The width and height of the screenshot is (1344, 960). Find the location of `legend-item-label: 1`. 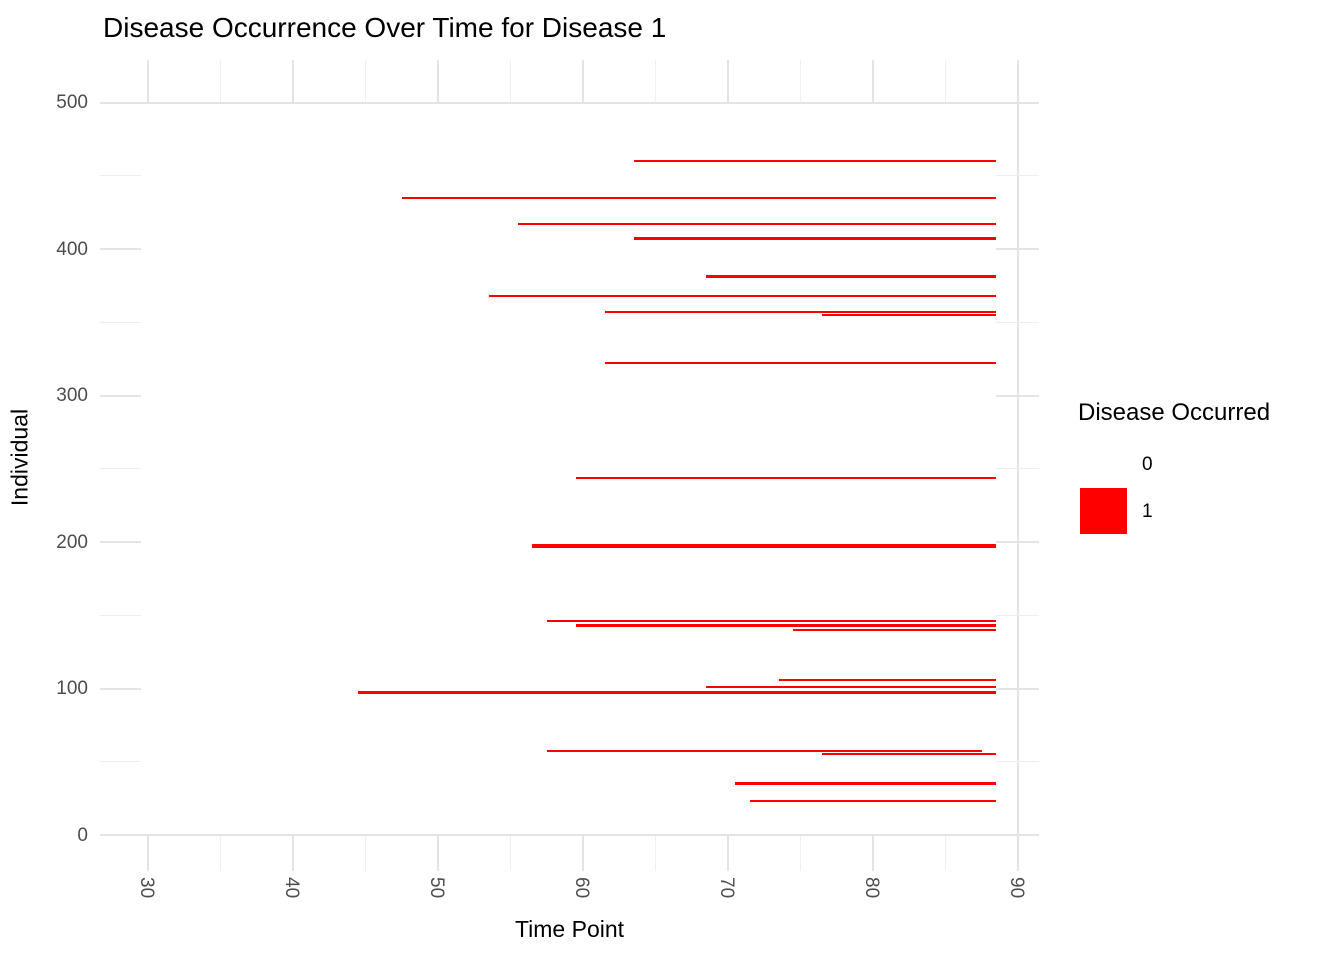

legend-item-label: 1 is located at coordinates (1147, 511).